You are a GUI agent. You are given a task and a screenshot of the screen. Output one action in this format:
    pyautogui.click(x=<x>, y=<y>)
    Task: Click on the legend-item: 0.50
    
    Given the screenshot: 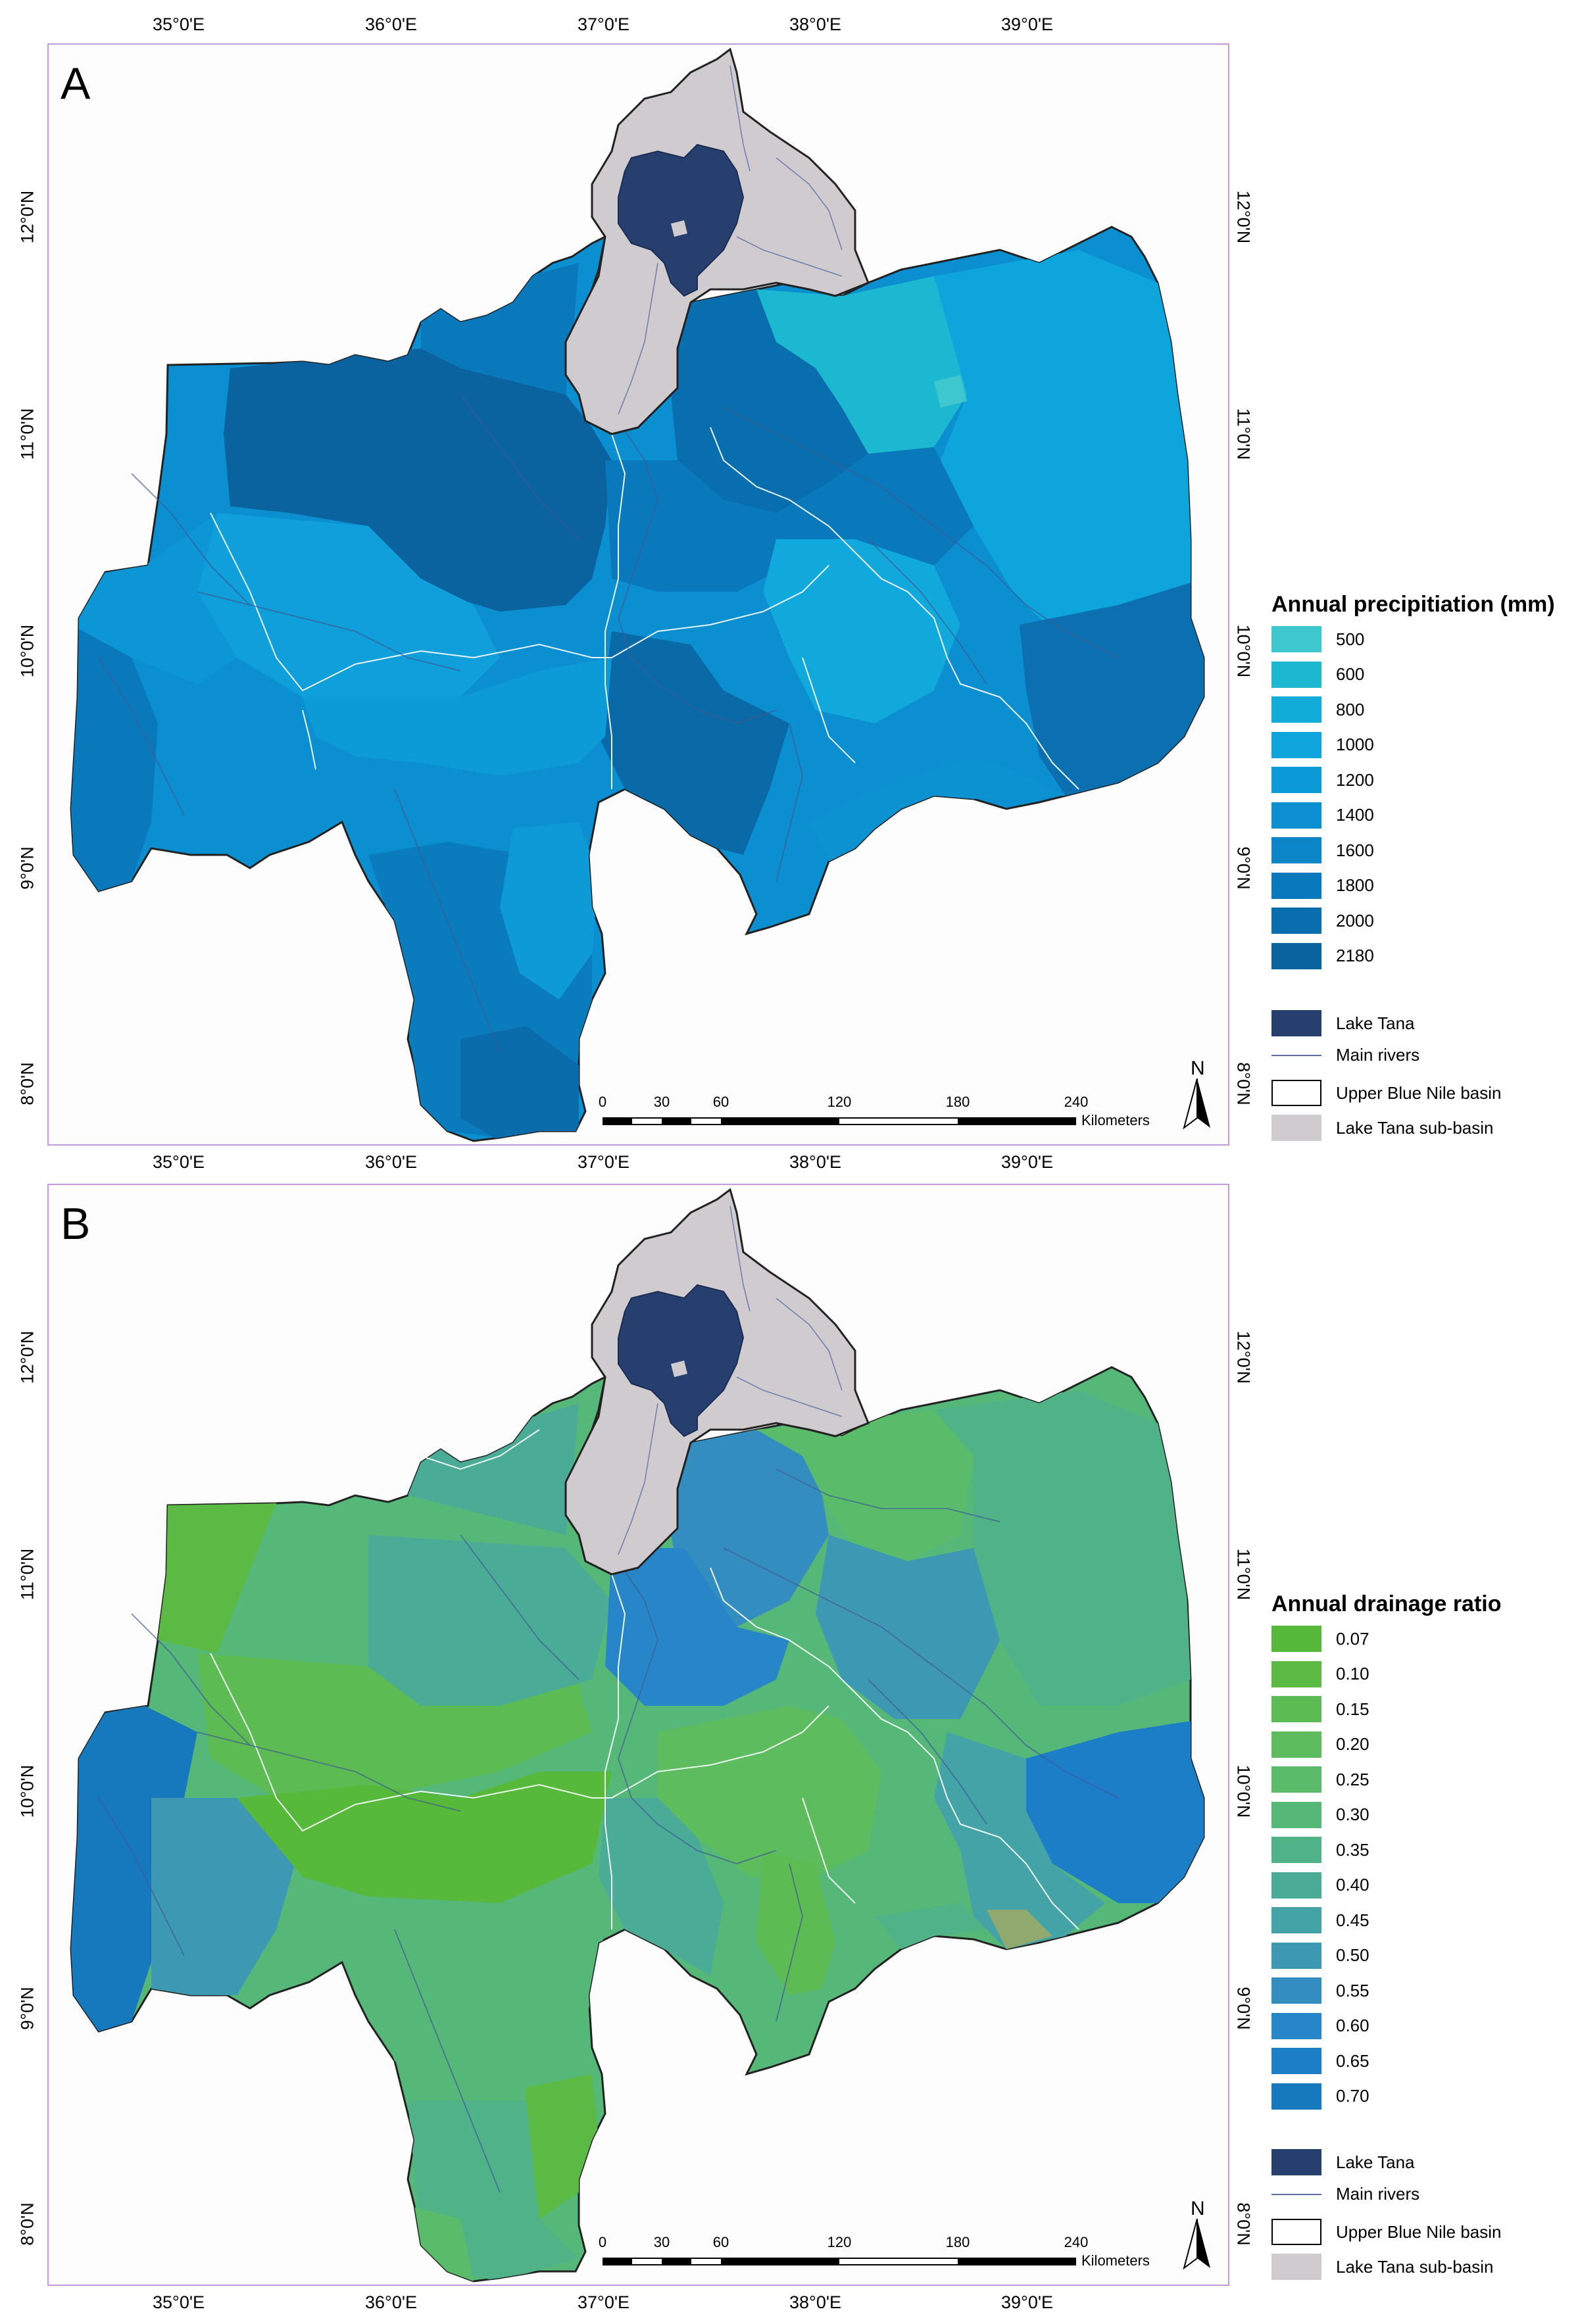 What is the action you would take?
    pyautogui.click(x=1320, y=1955)
    